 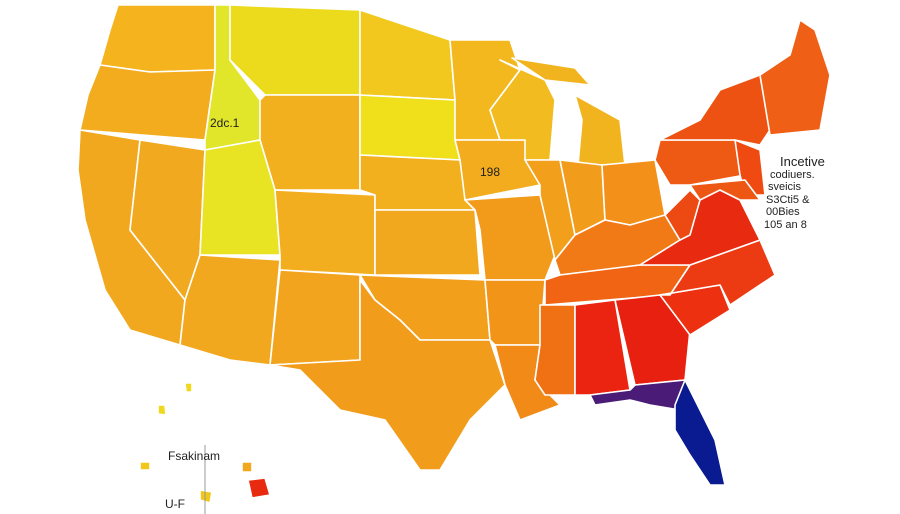 What do you see at coordinates (225, 123) in the screenshot?
I see `state-label: 2dc.1` at bounding box center [225, 123].